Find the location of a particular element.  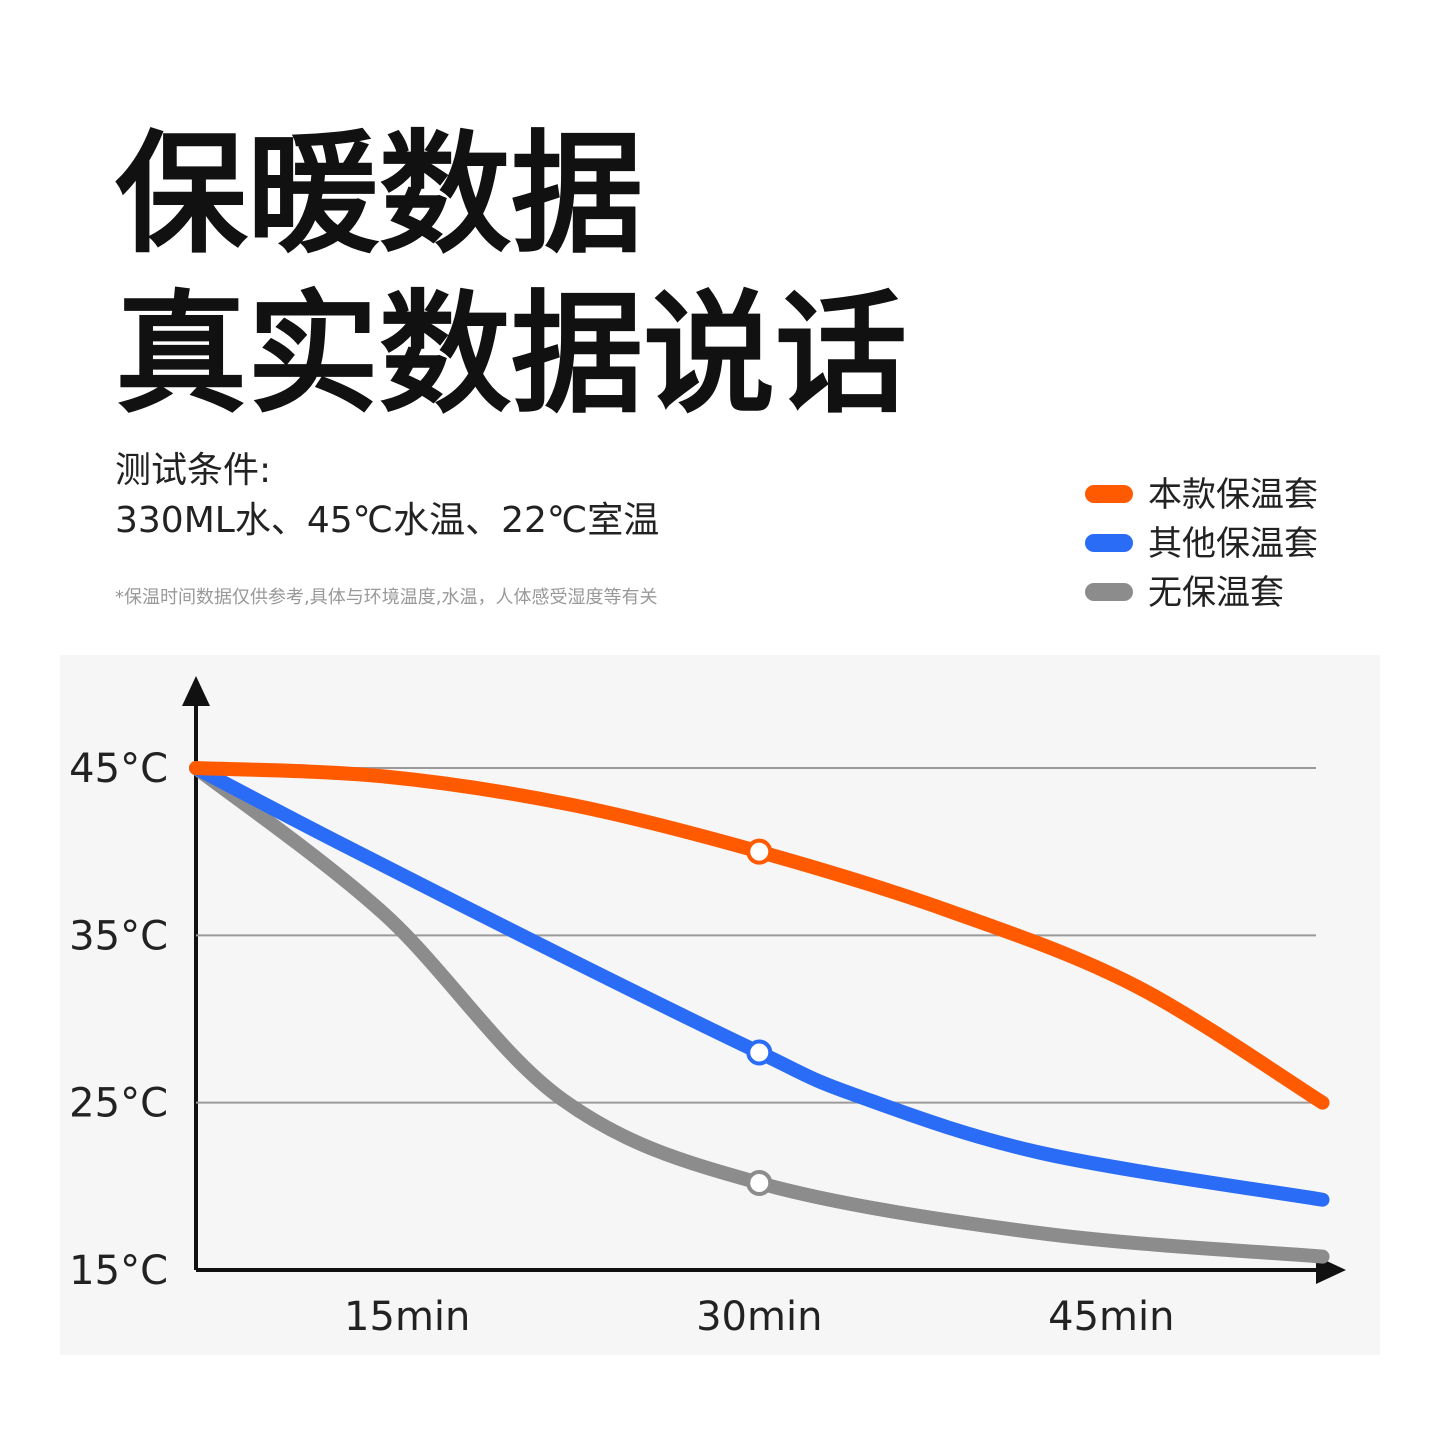

y-tick-label: 15°C is located at coordinates (118, 1271).